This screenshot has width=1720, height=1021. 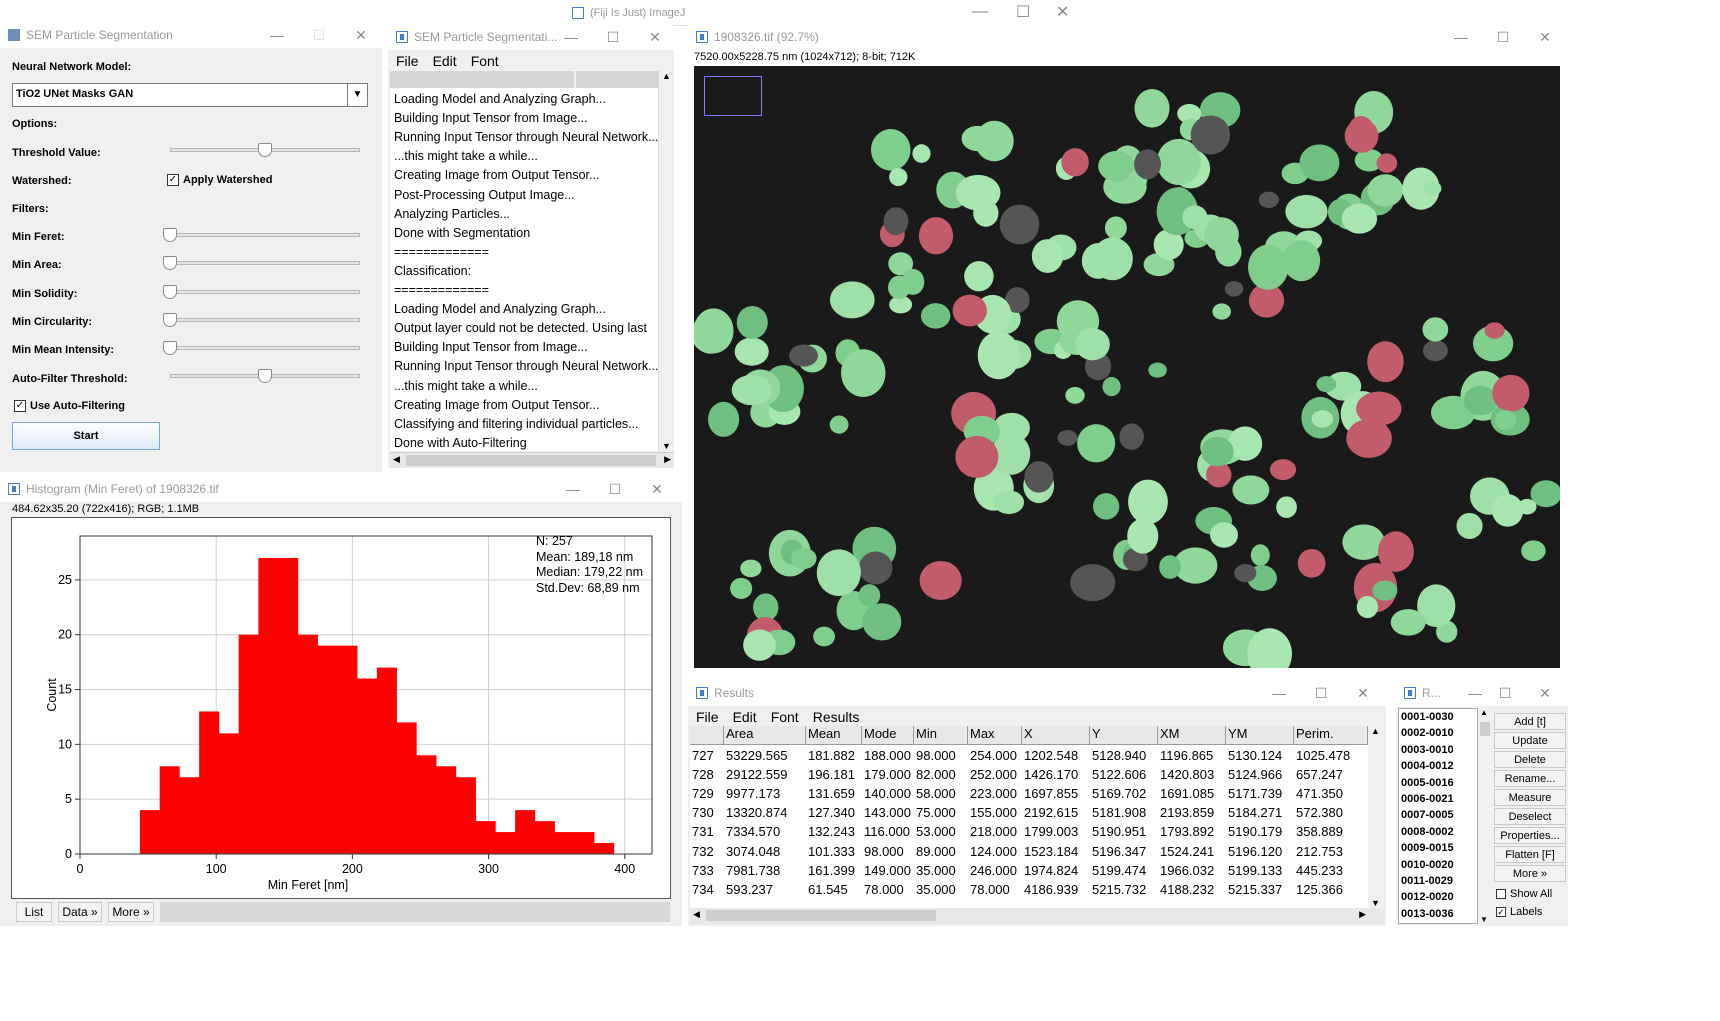 I want to click on list-item: 0013-0036, so click(x=1427, y=913).